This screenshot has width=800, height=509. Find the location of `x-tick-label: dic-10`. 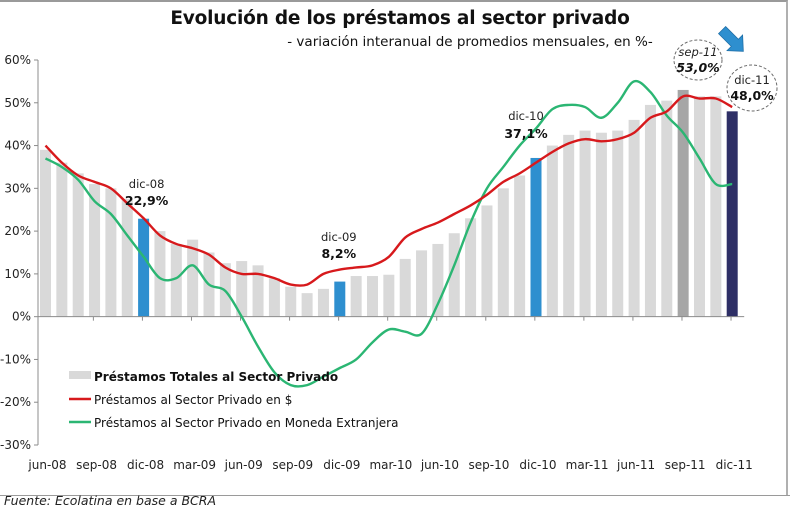

x-tick-label: dic-10 is located at coordinates (537, 465).